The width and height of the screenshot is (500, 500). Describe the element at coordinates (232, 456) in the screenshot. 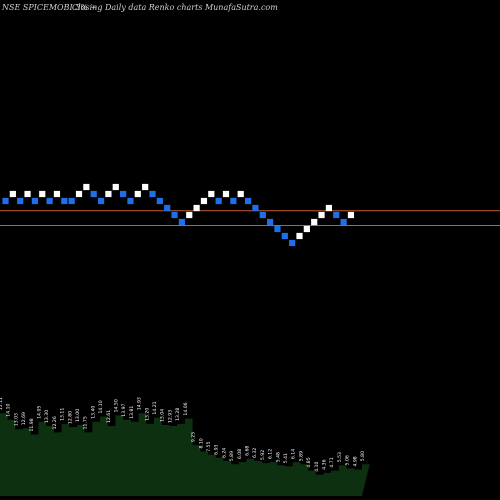

I see `volume-label-31: 5.89` at that location.